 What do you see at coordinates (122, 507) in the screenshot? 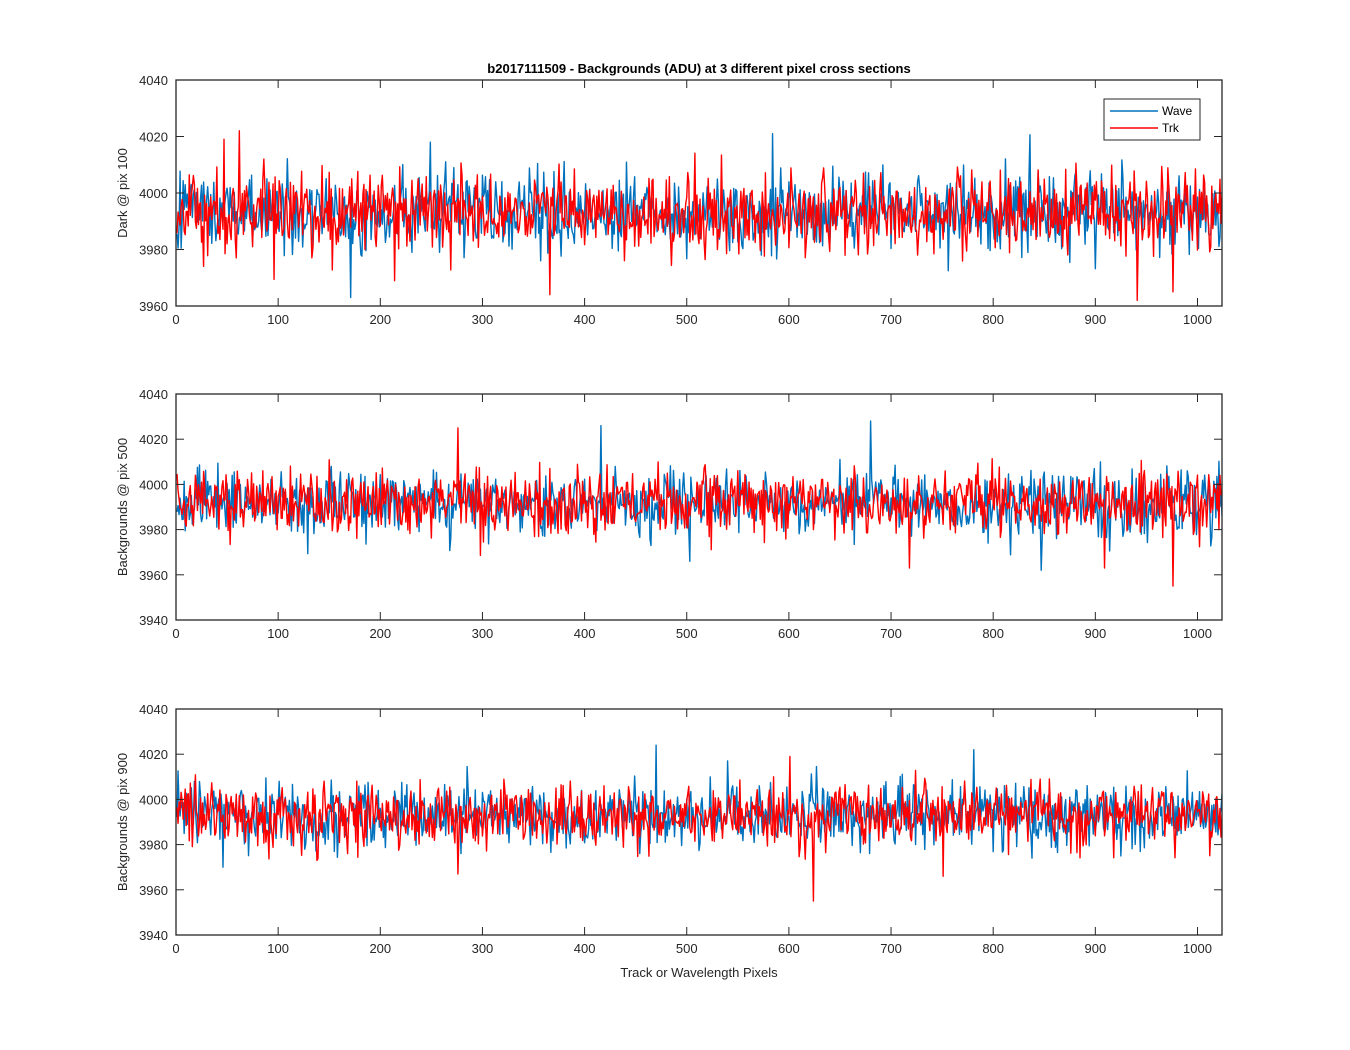
I see `y-axis-label: Backgrounds @ pix 500` at bounding box center [122, 507].